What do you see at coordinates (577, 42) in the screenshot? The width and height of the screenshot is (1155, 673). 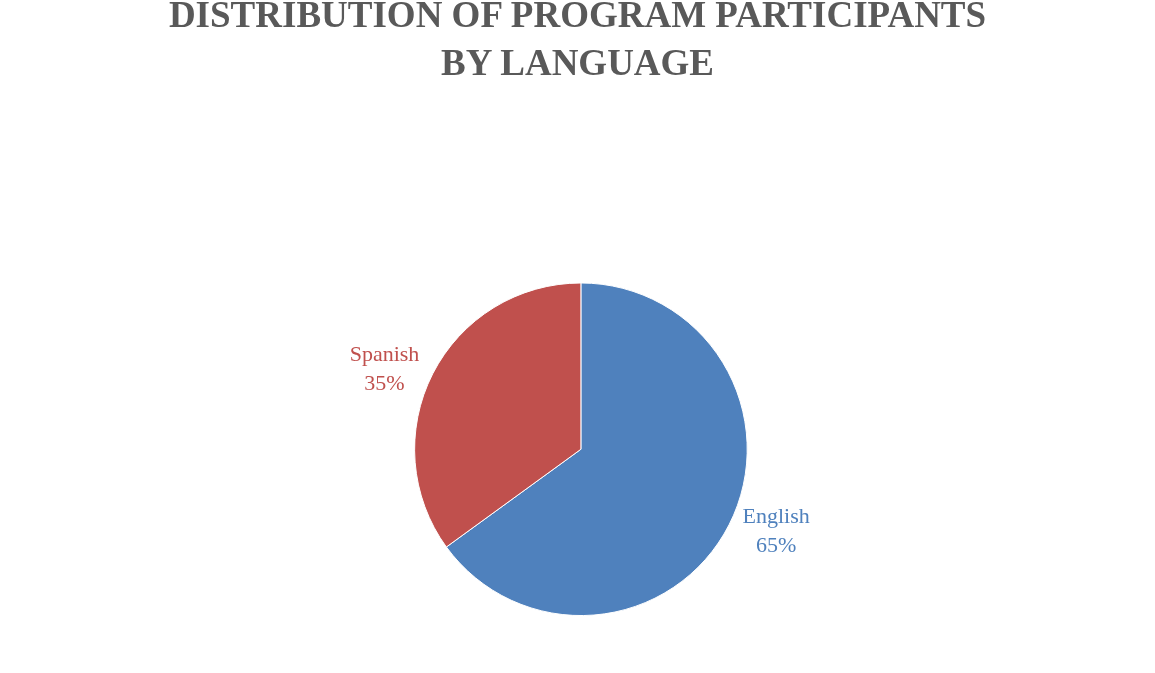 I see `chart-title: DISTRIBUTION OF PROGRAM PARTICIPANTS BY LANGUAGE` at bounding box center [577, 42].